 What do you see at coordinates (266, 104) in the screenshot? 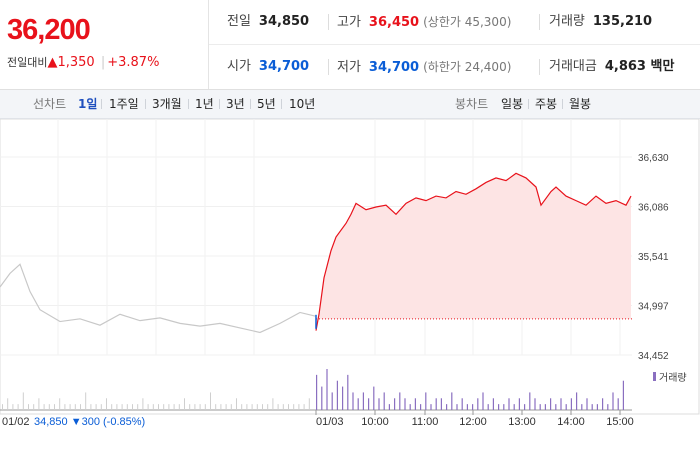
I see `period-5y: 5년` at bounding box center [266, 104].